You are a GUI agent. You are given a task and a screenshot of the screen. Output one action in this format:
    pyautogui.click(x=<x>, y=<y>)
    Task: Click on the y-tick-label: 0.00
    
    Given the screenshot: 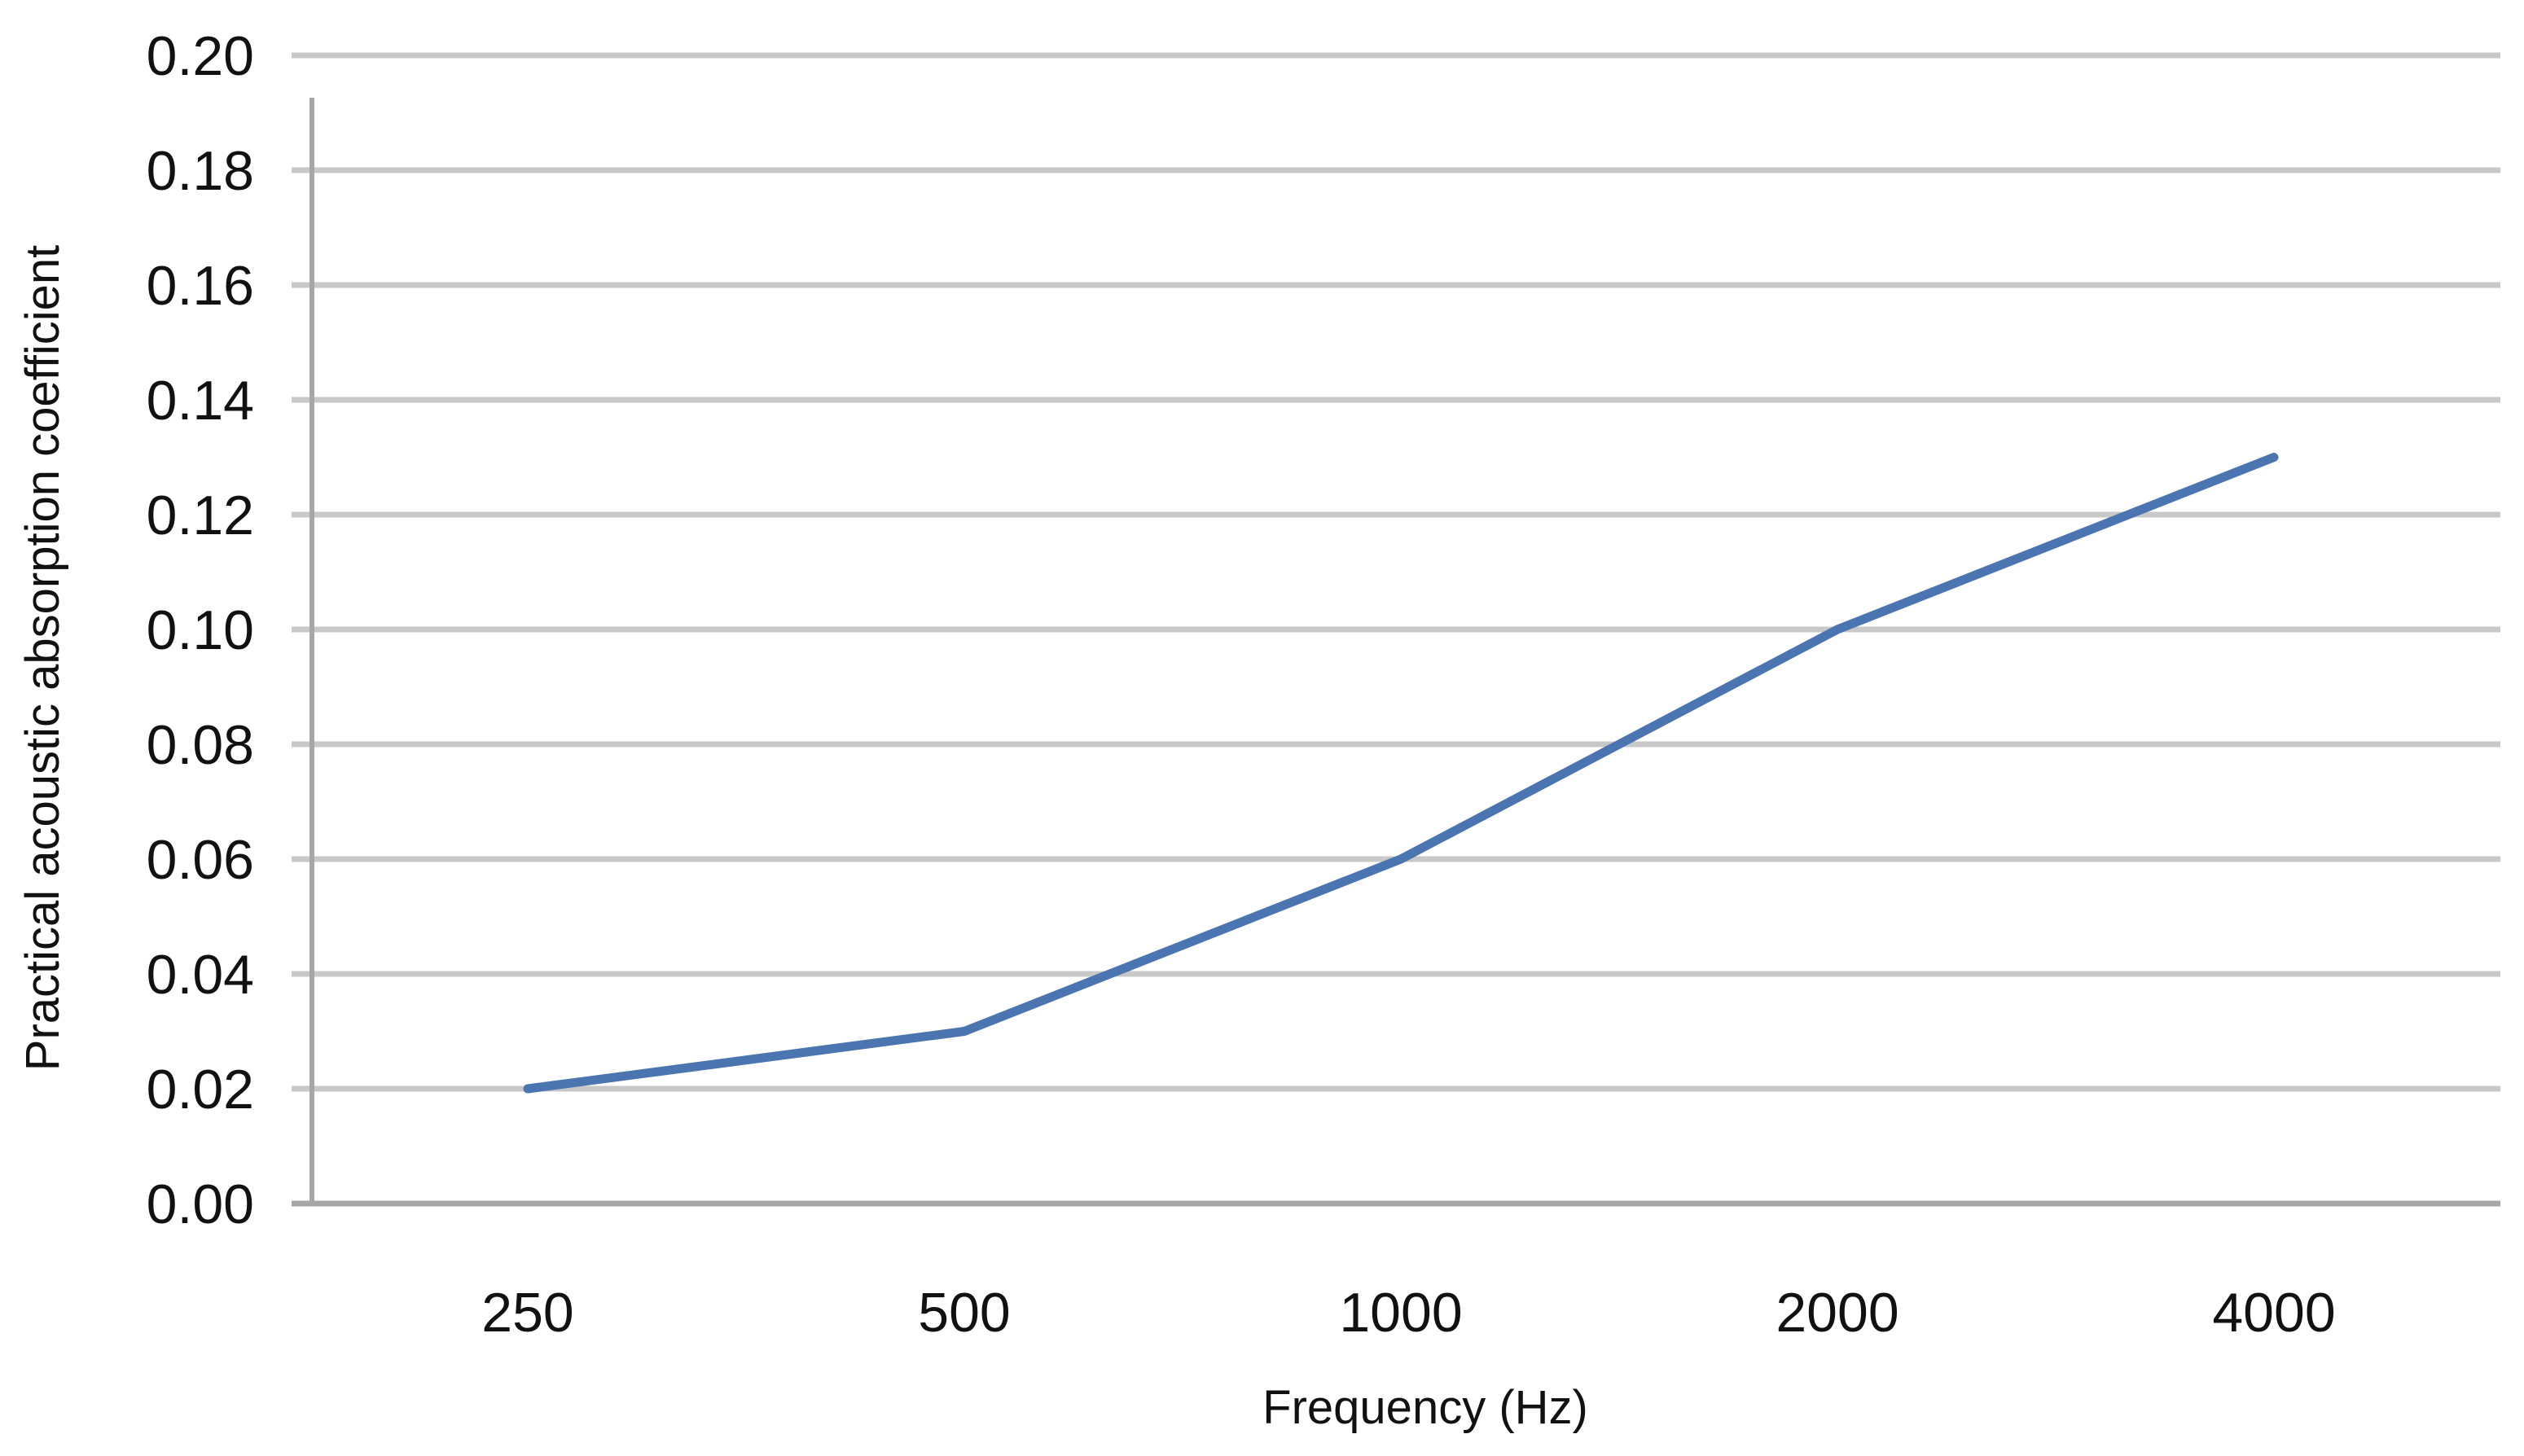 What is the action you would take?
    pyautogui.click(x=200, y=1204)
    